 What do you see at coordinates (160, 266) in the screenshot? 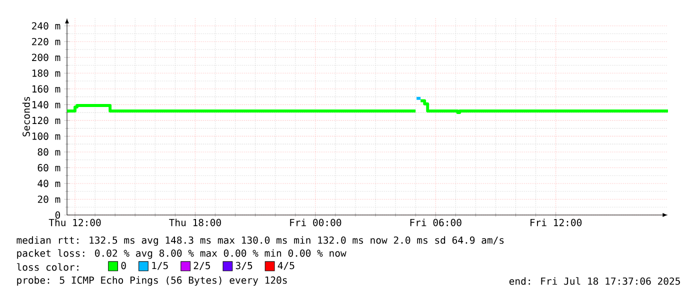
I see `legend-label: 1/5` at bounding box center [160, 266].